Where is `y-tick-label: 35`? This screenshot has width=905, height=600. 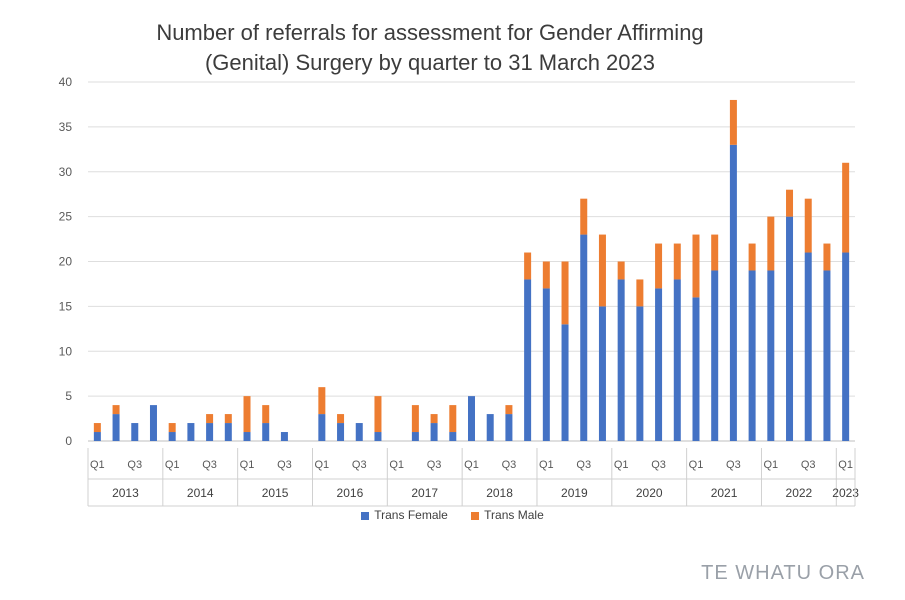
y-tick-label: 35 is located at coordinates (66, 127).